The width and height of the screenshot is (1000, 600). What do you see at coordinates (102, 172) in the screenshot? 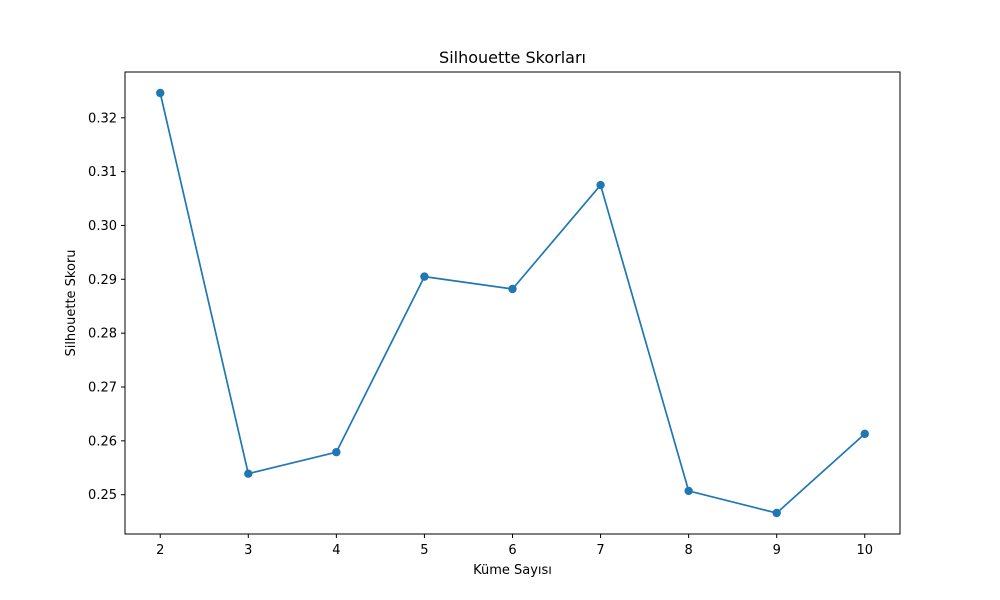
I see `y-tick-label: 0.31` at bounding box center [102, 172].